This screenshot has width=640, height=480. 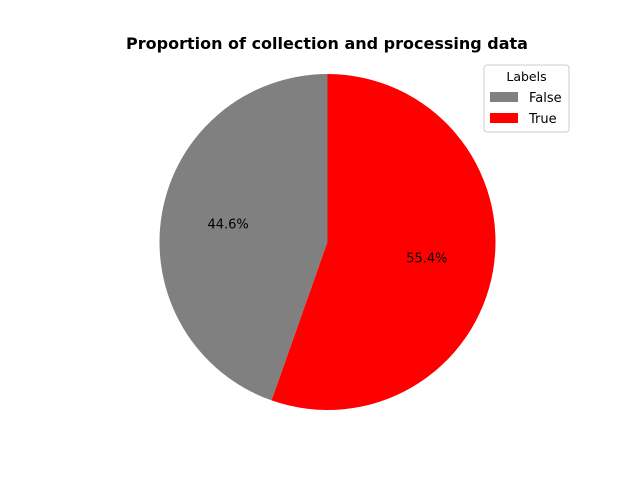 What do you see at coordinates (227, 224) in the screenshot?
I see `slice-label-false: 44.6%` at bounding box center [227, 224].